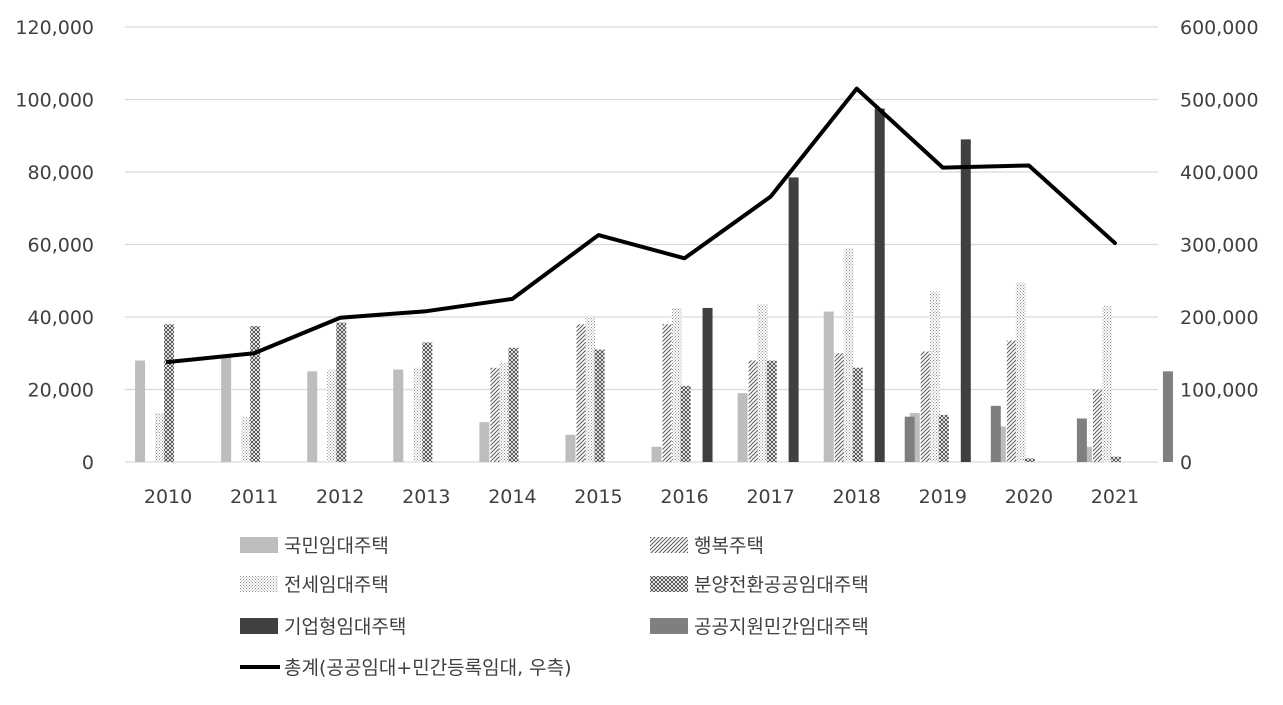  What do you see at coordinates (345, 627) in the screenshot?
I see `legend-label: 기업형임대주택` at bounding box center [345, 627].